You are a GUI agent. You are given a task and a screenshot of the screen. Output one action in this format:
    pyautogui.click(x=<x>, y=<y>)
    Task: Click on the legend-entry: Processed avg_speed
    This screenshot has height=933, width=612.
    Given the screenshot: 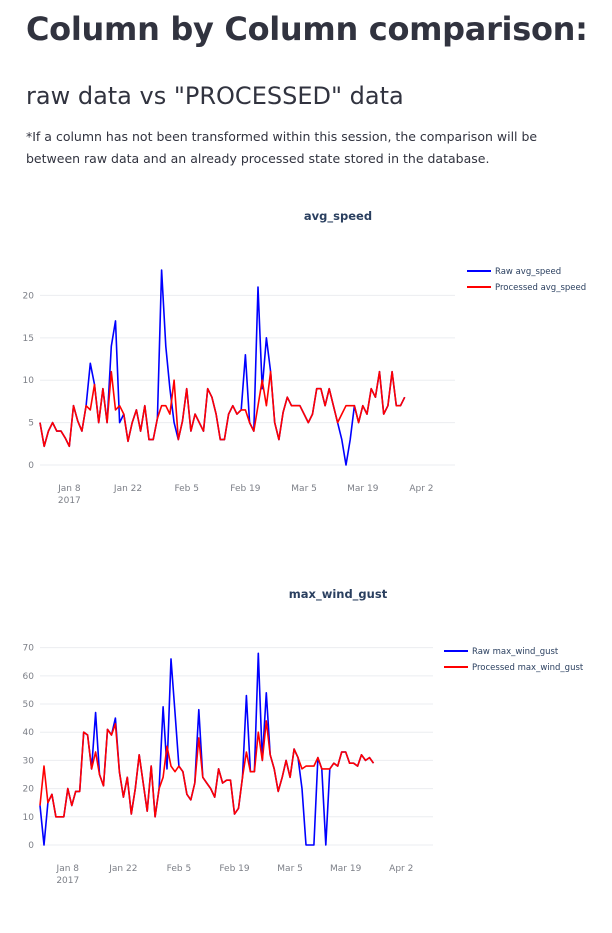 What is the action you would take?
    pyautogui.click(x=540, y=288)
    